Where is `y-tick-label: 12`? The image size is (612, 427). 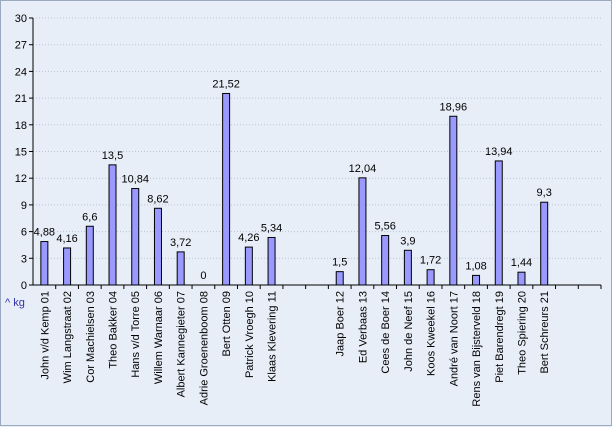
y-tick-label: 12 is located at coordinates (21, 179).